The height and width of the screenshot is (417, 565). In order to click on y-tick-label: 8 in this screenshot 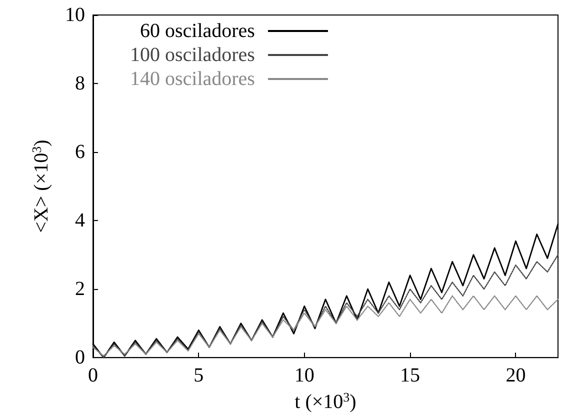, I will do `click(80, 83)`.